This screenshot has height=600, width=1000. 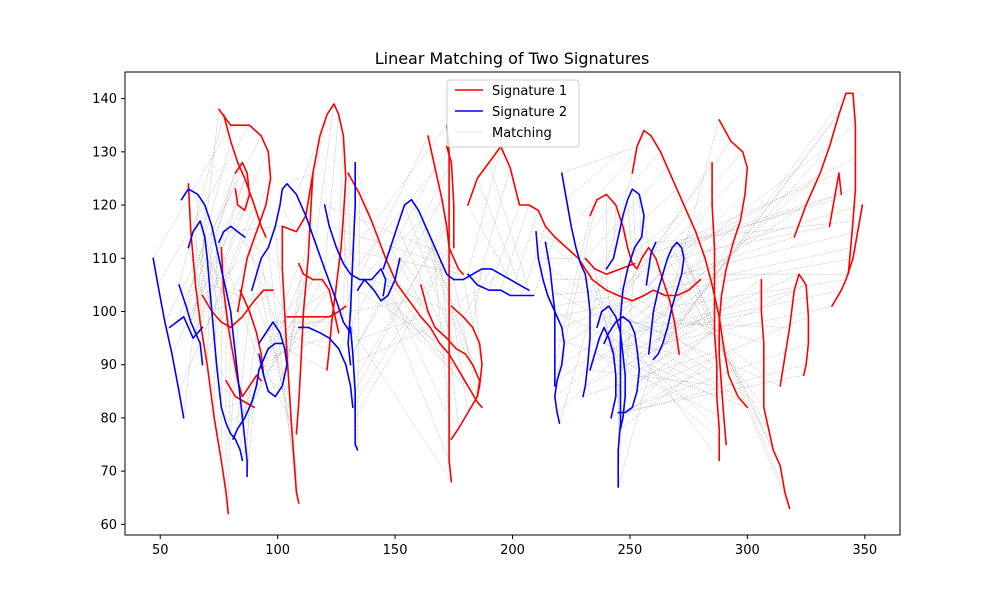 I want to click on x-axis: 50 100 150 200 250 300 350, so click(x=514, y=546).